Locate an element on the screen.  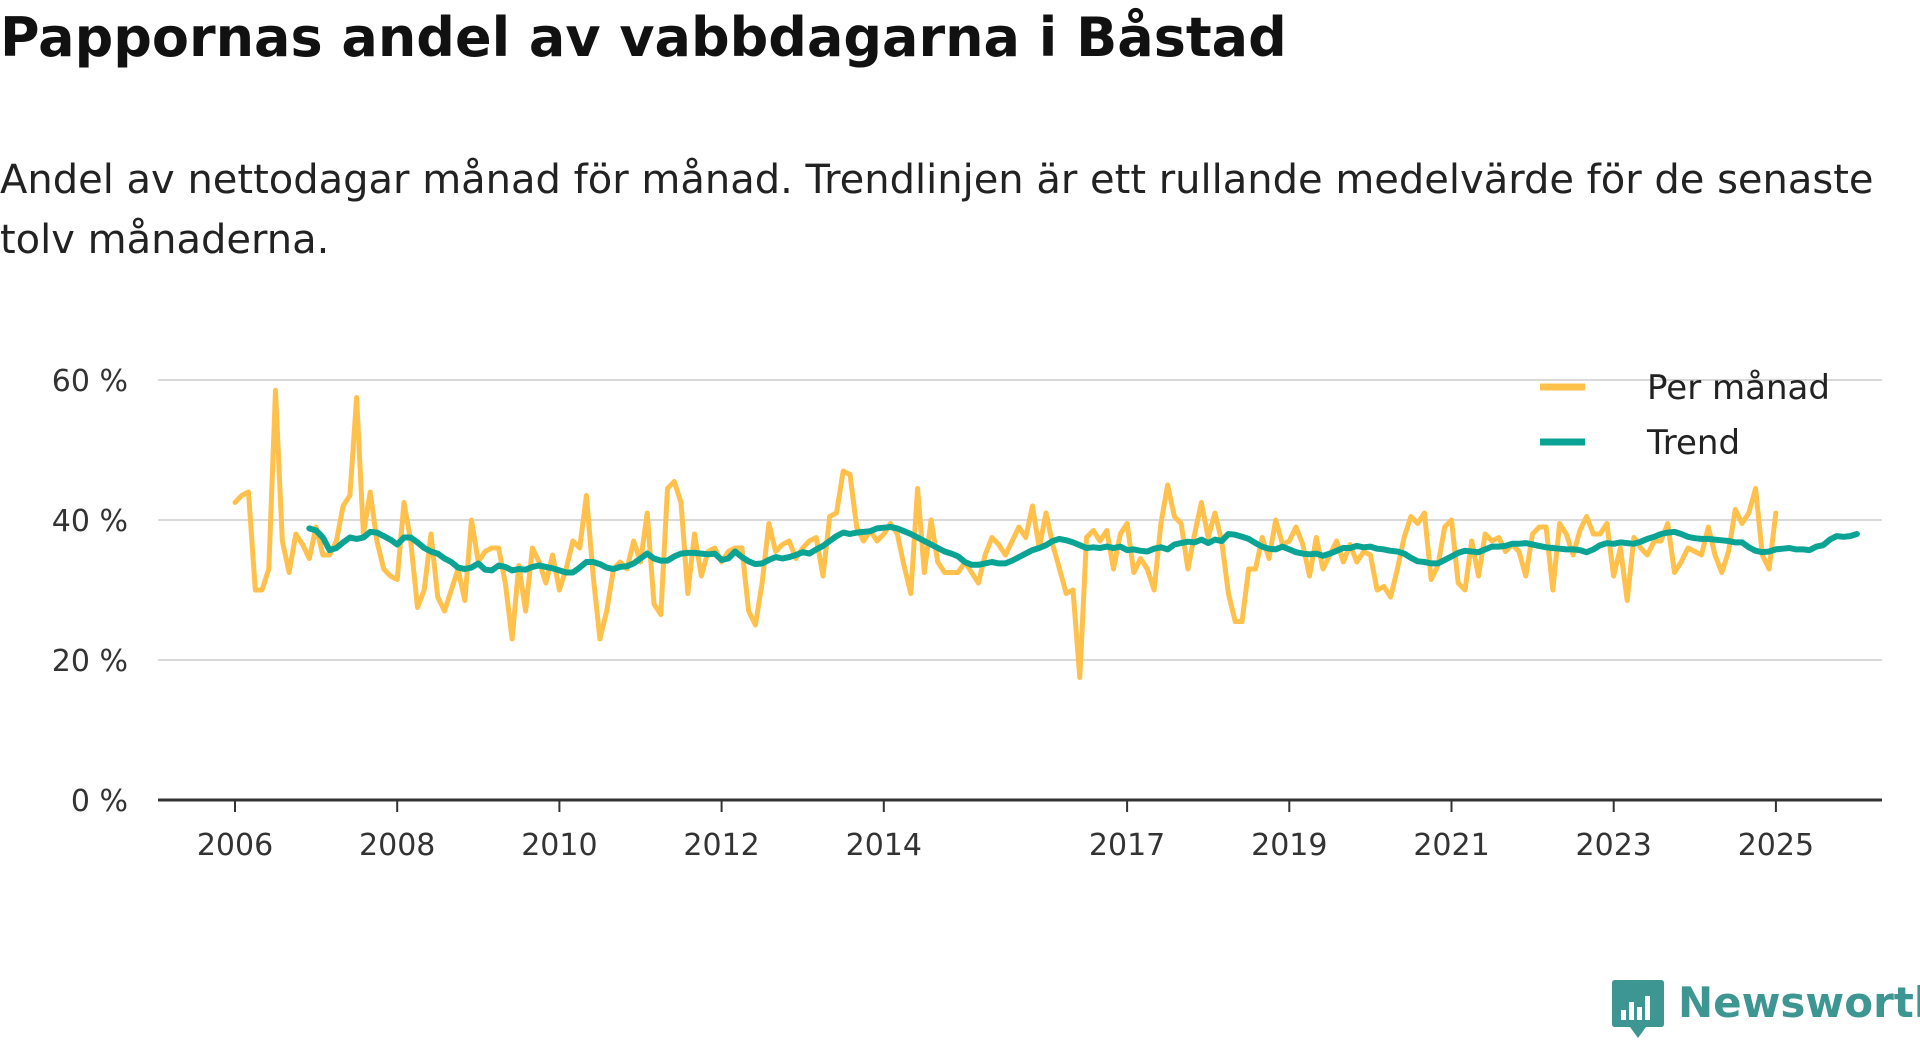
brand-name: Newsworthy is located at coordinates (1799, 1002).